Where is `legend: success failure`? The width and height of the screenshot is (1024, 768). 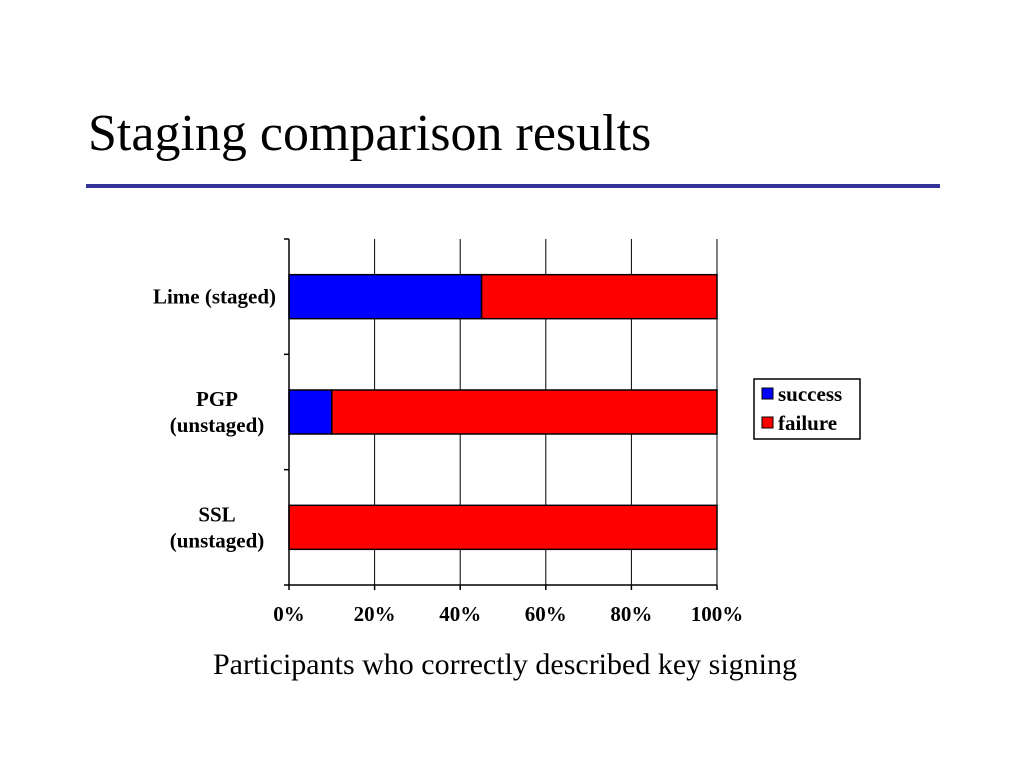
legend: success failure is located at coordinates (807, 409).